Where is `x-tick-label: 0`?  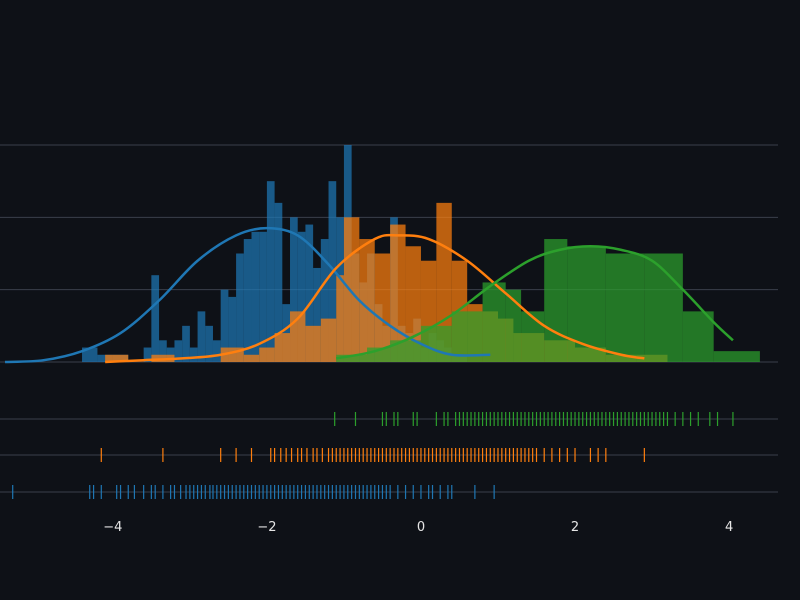 x-tick-label: 0 is located at coordinates (421, 527).